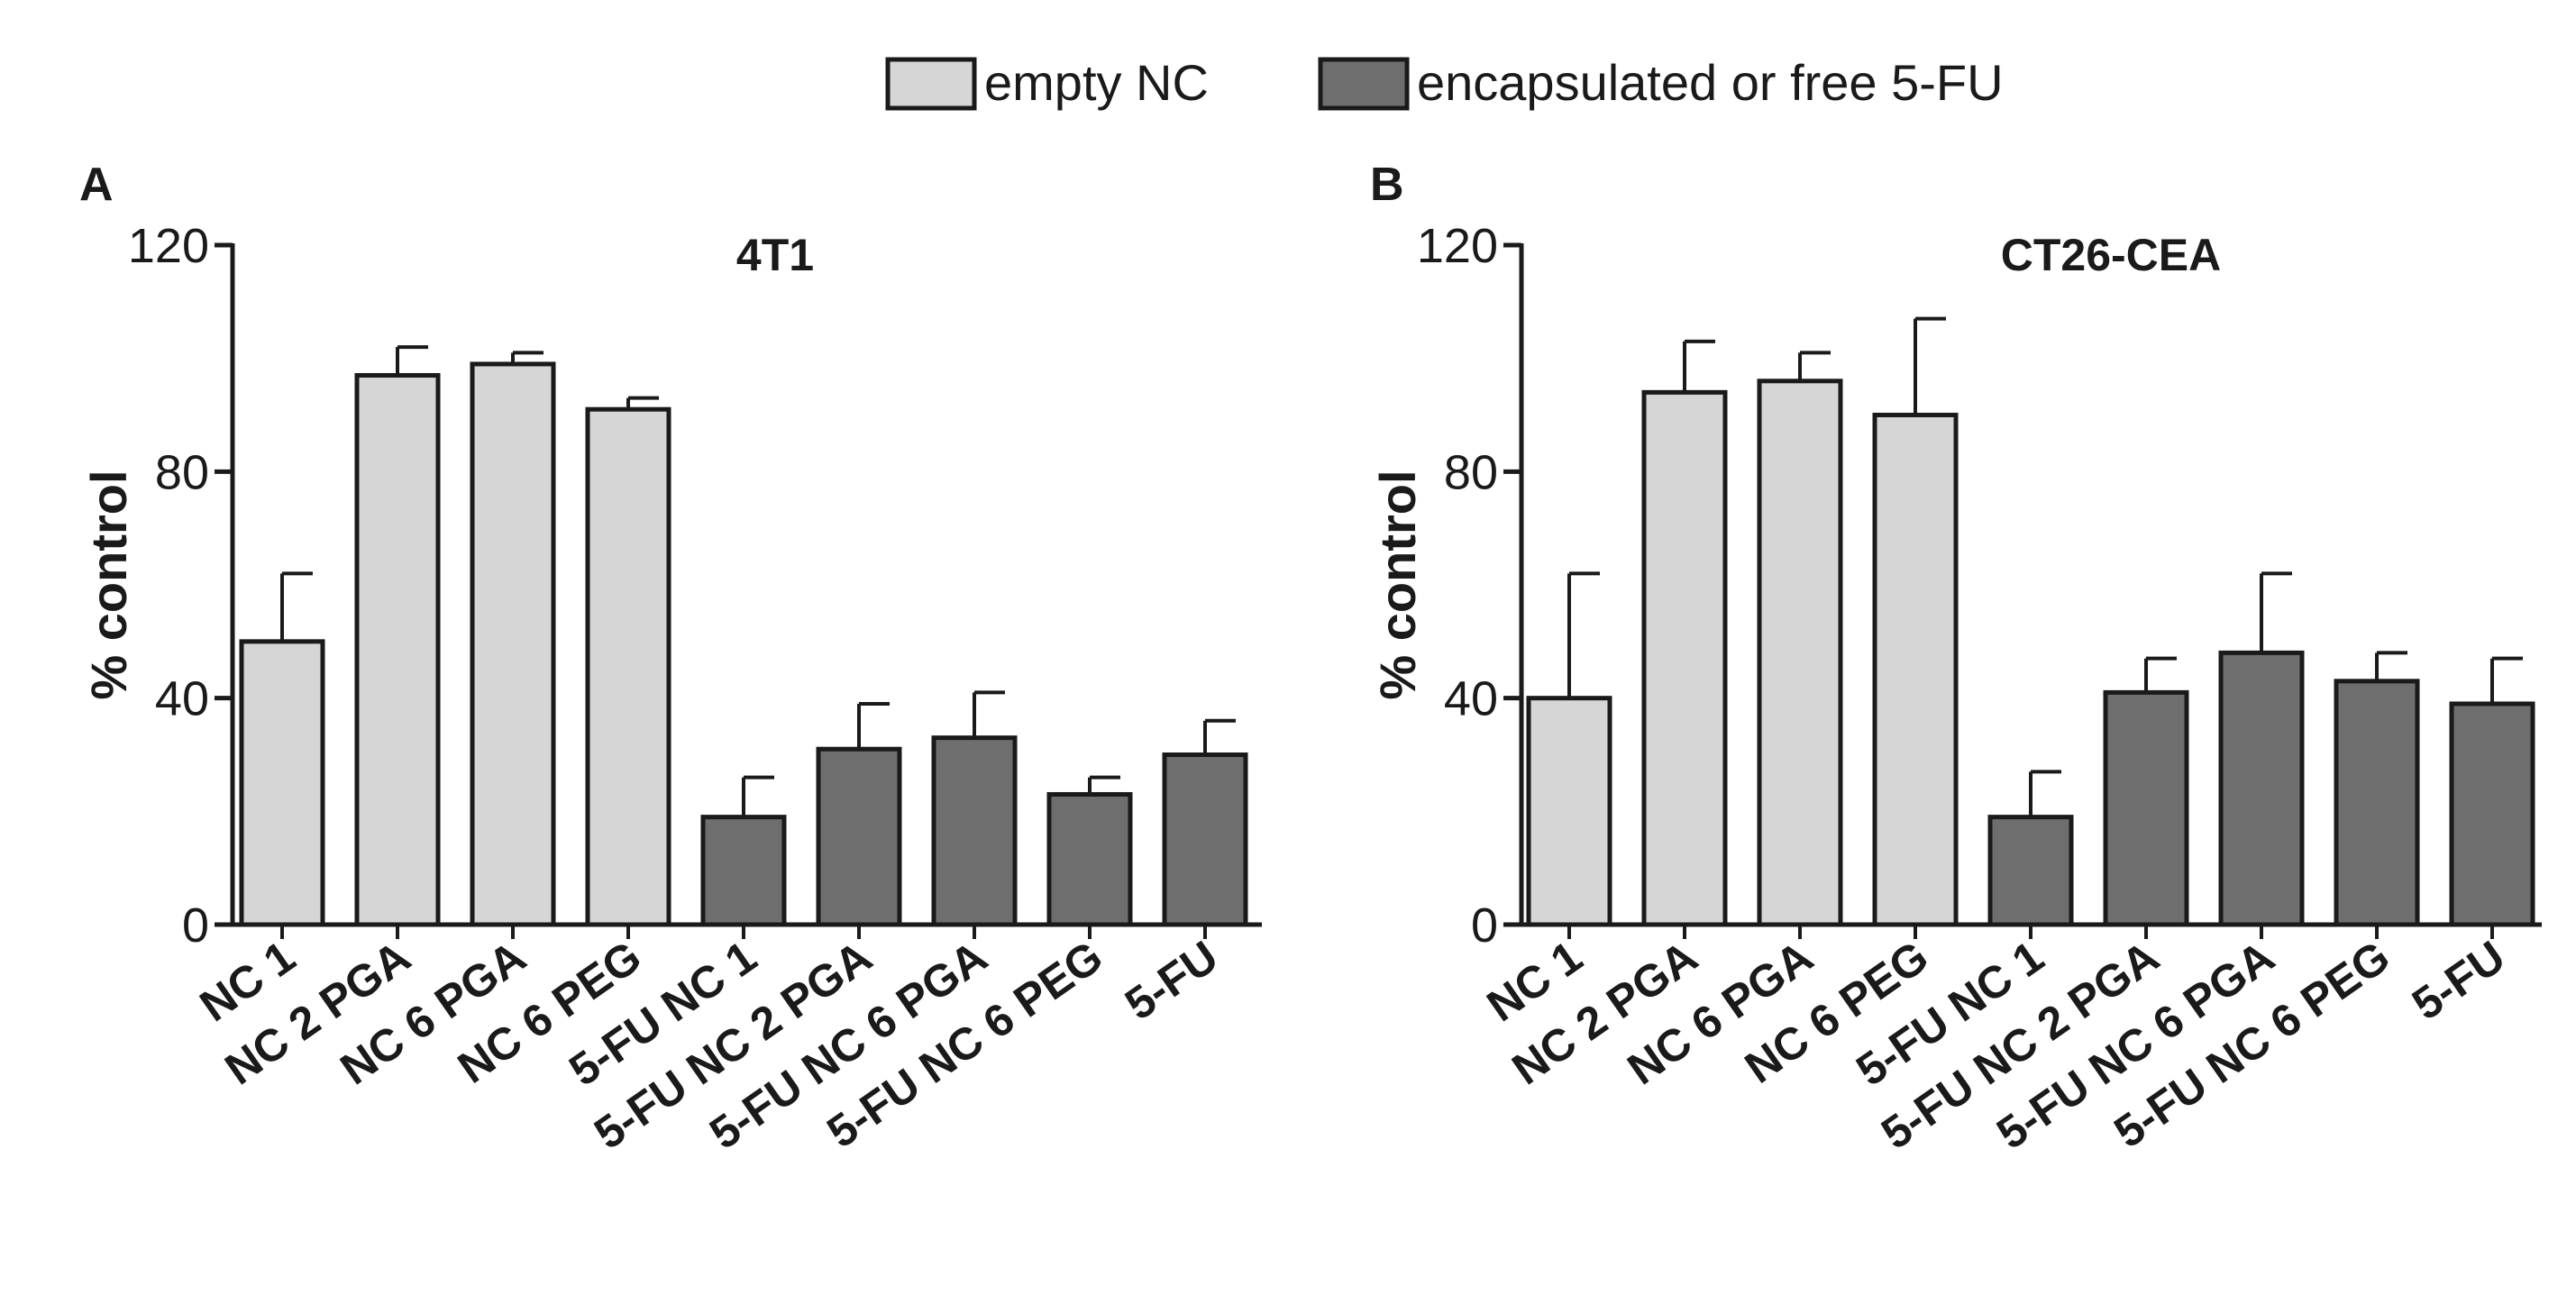 The width and height of the screenshot is (2576, 1295). Describe the element at coordinates (931, 84) in the screenshot. I see `legend-swatch-empty-nc` at that location.